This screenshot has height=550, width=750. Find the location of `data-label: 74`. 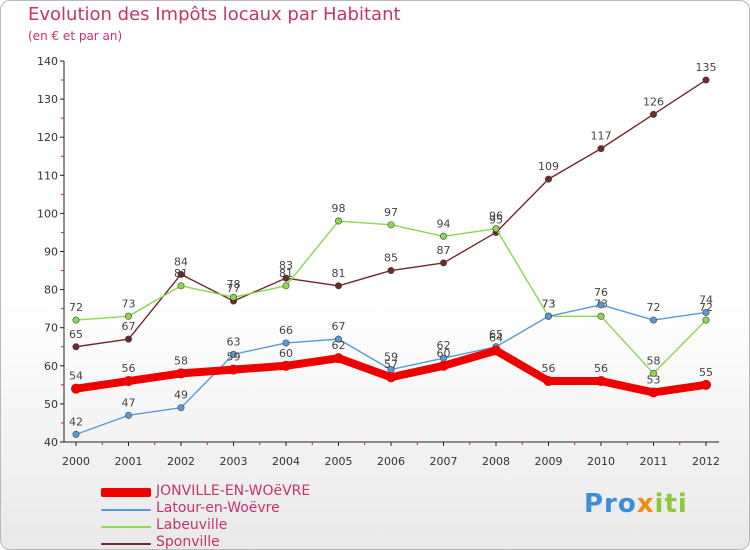

data-label: 74 is located at coordinates (706, 299).